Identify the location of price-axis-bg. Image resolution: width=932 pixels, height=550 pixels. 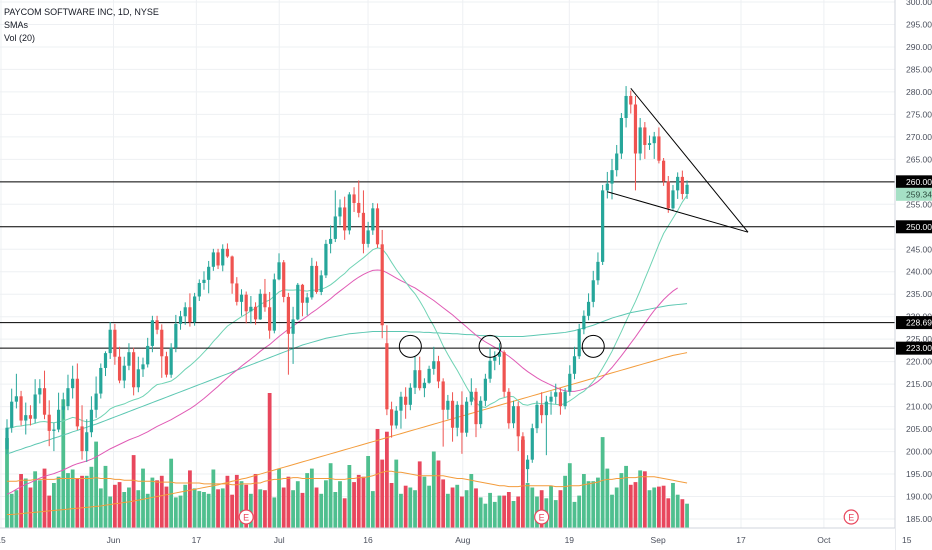
(913, 275).